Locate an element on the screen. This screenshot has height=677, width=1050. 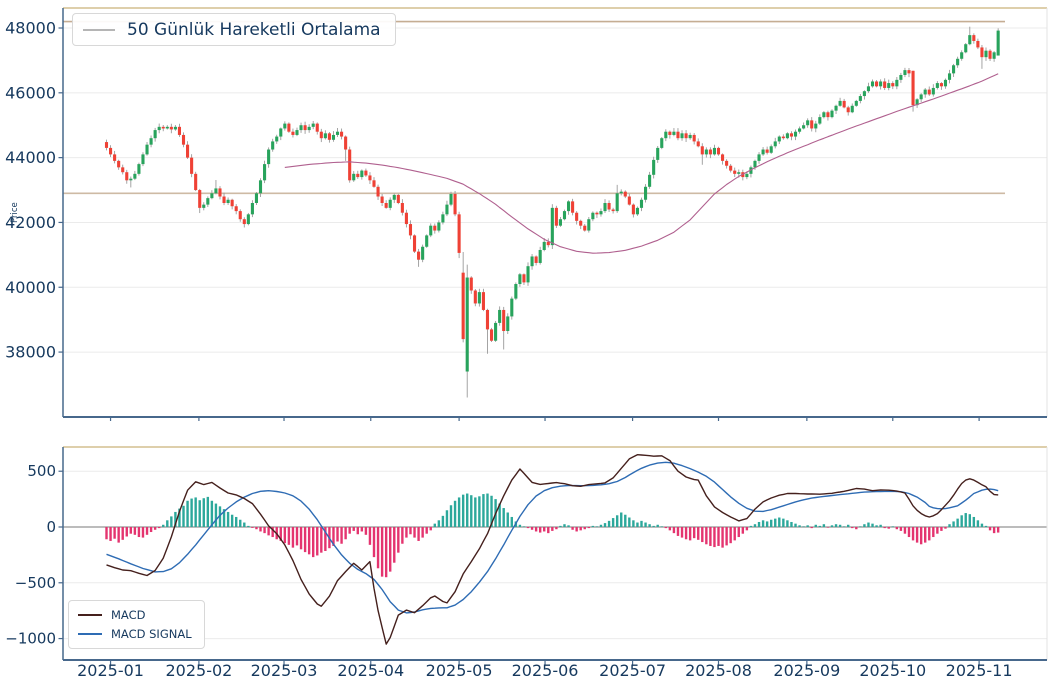
svg-text: 2025-02 is located at coordinates (198, 669).